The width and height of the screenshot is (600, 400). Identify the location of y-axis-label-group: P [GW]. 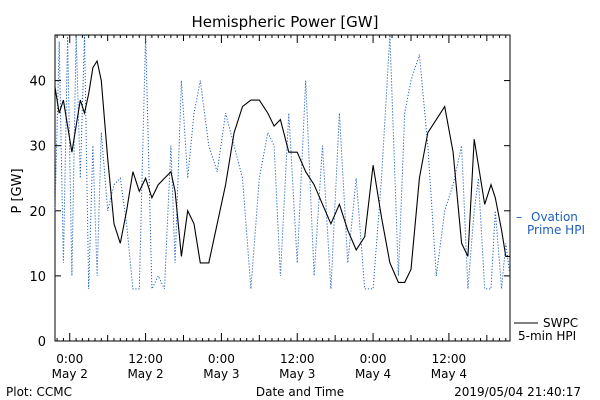
(17, 190).